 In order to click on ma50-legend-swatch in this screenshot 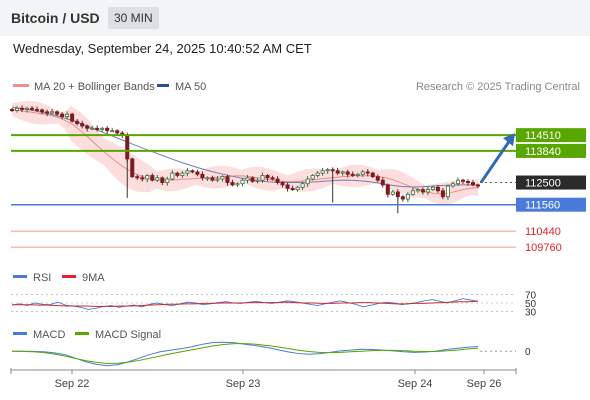, I will do `click(163, 85)`.